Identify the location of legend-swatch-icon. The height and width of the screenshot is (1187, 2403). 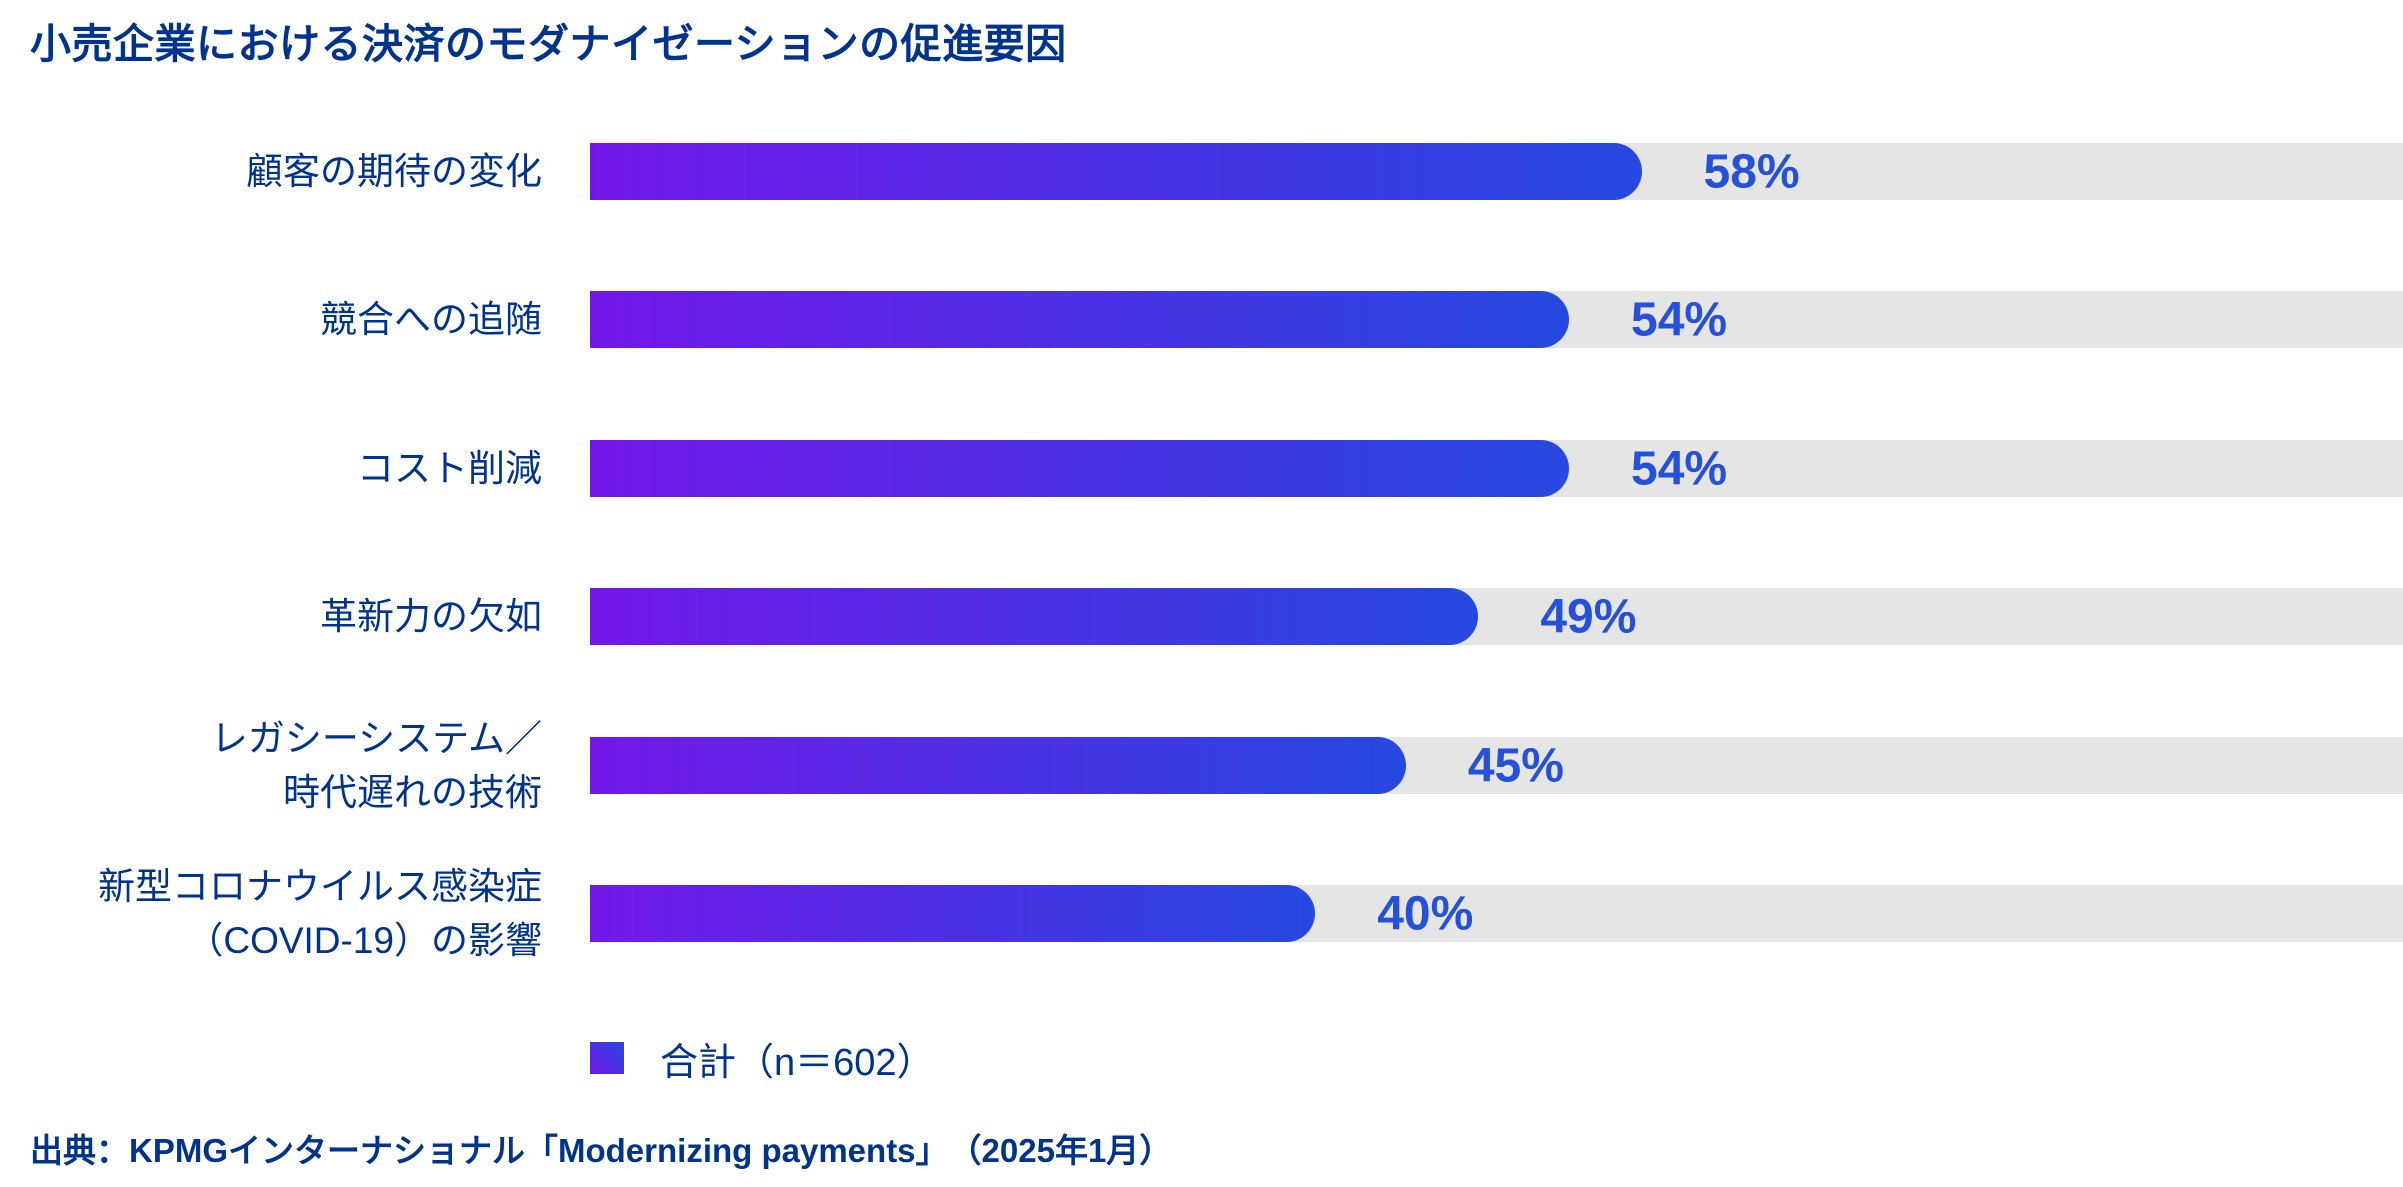
(607, 1058).